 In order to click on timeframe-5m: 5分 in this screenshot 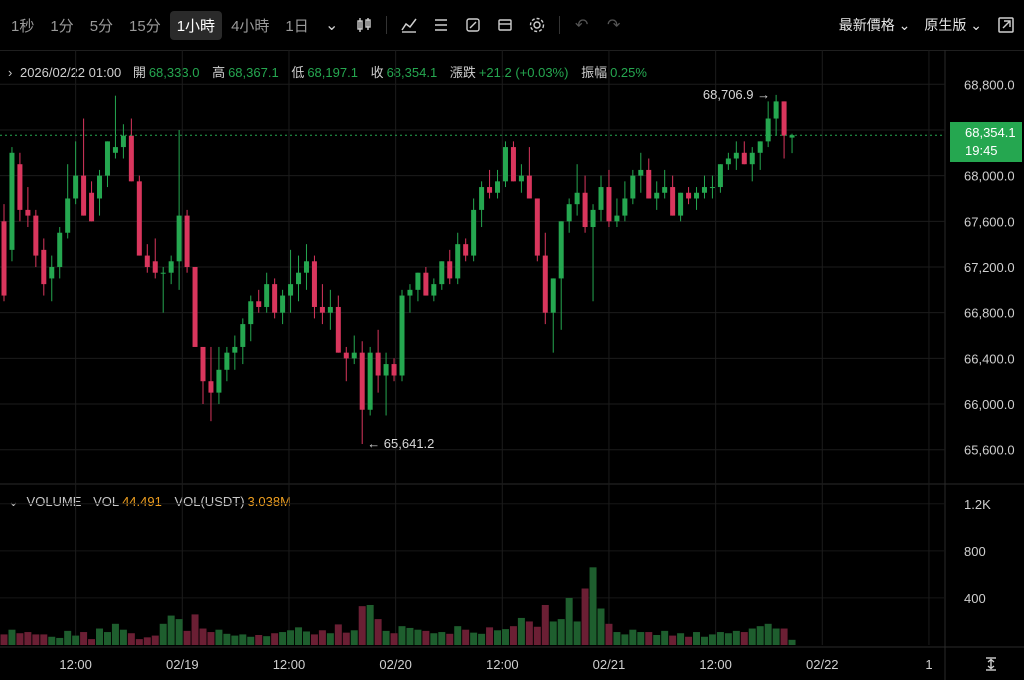, I will do `click(101, 26)`.